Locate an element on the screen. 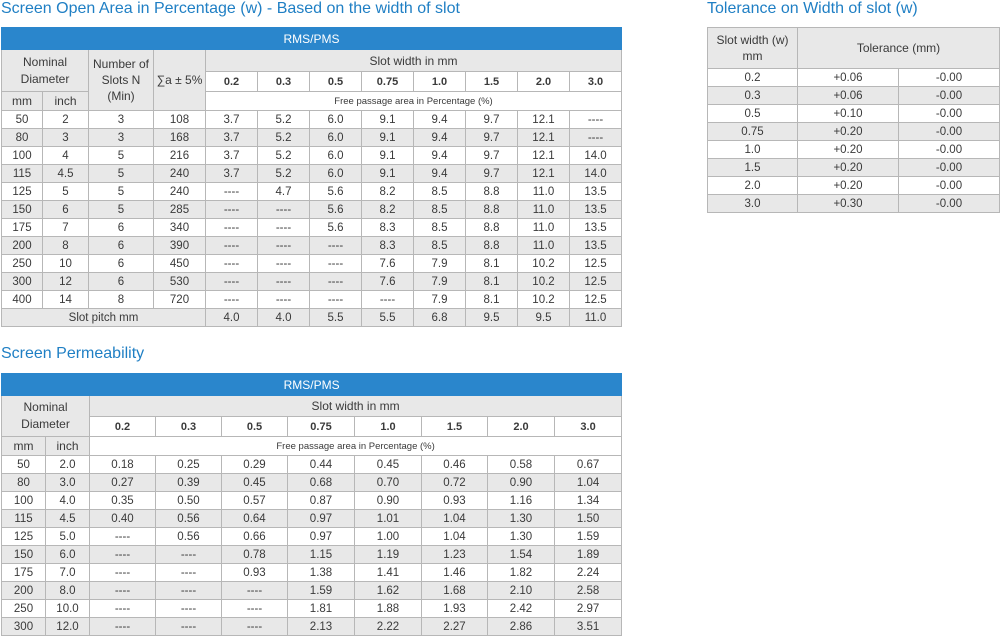 Image resolution: width=1000 pixels, height=640 pixels. table-cell: 10.2 is located at coordinates (543, 281).